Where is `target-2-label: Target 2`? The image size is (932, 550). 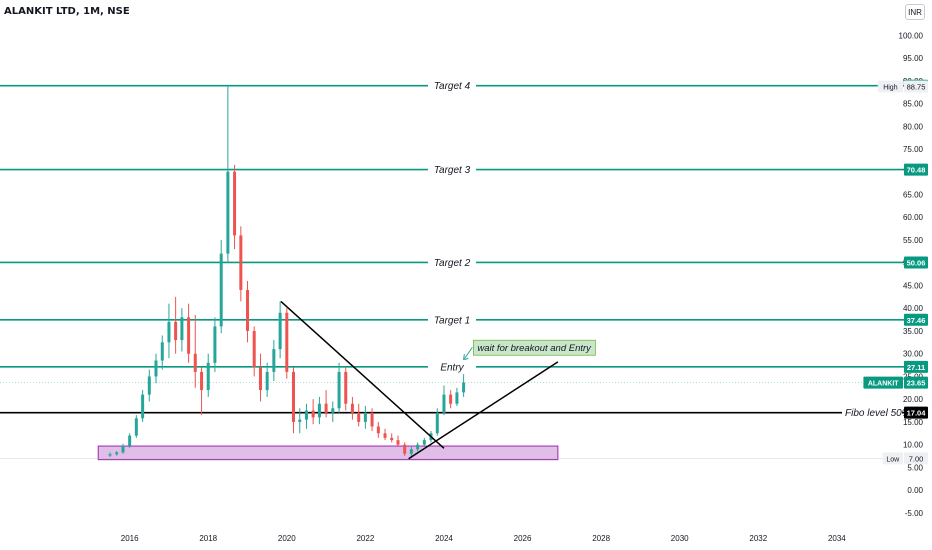
target-2-label: Target 2 is located at coordinates (452, 263).